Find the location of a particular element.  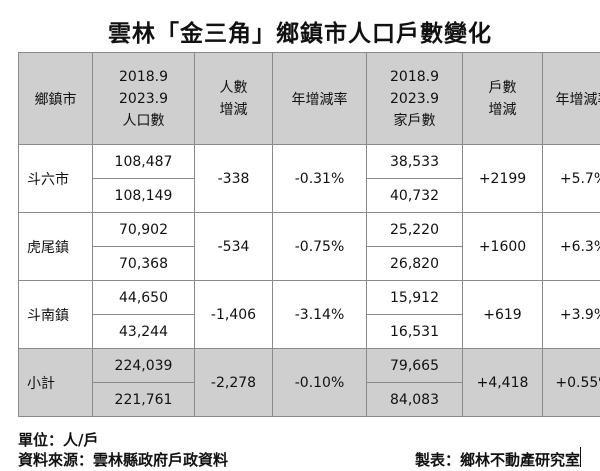

pop-rate: -0.31% is located at coordinates (319, 178).